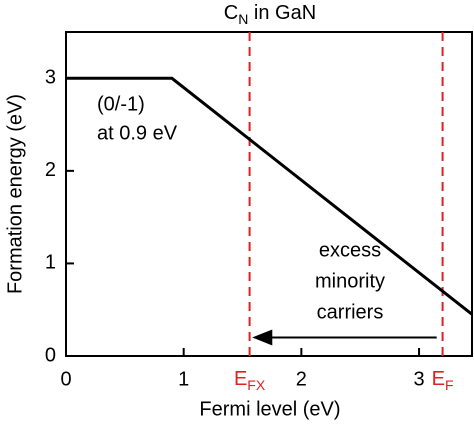  Describe the element at coordinates (50, 170) in the screenshot. I see `y-tick-label: 2` at that location.